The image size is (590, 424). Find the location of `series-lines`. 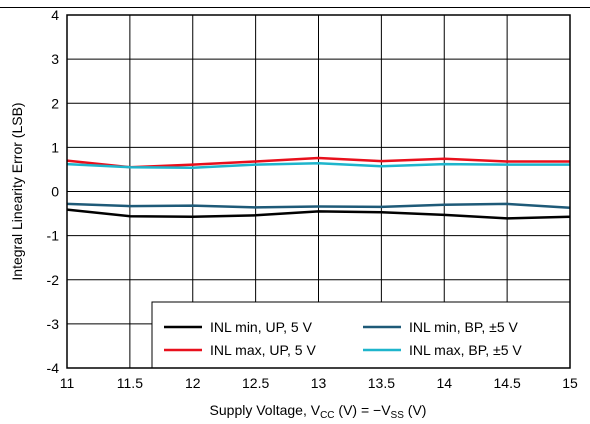

series-lines is located at coordinates (318, 188).